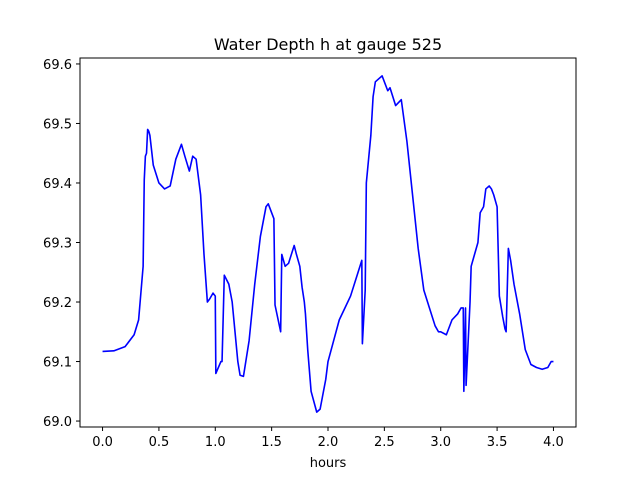 This screenshot has width=640, height=480. I want to click on x-tick-label: 2.5, so click(384, 442).